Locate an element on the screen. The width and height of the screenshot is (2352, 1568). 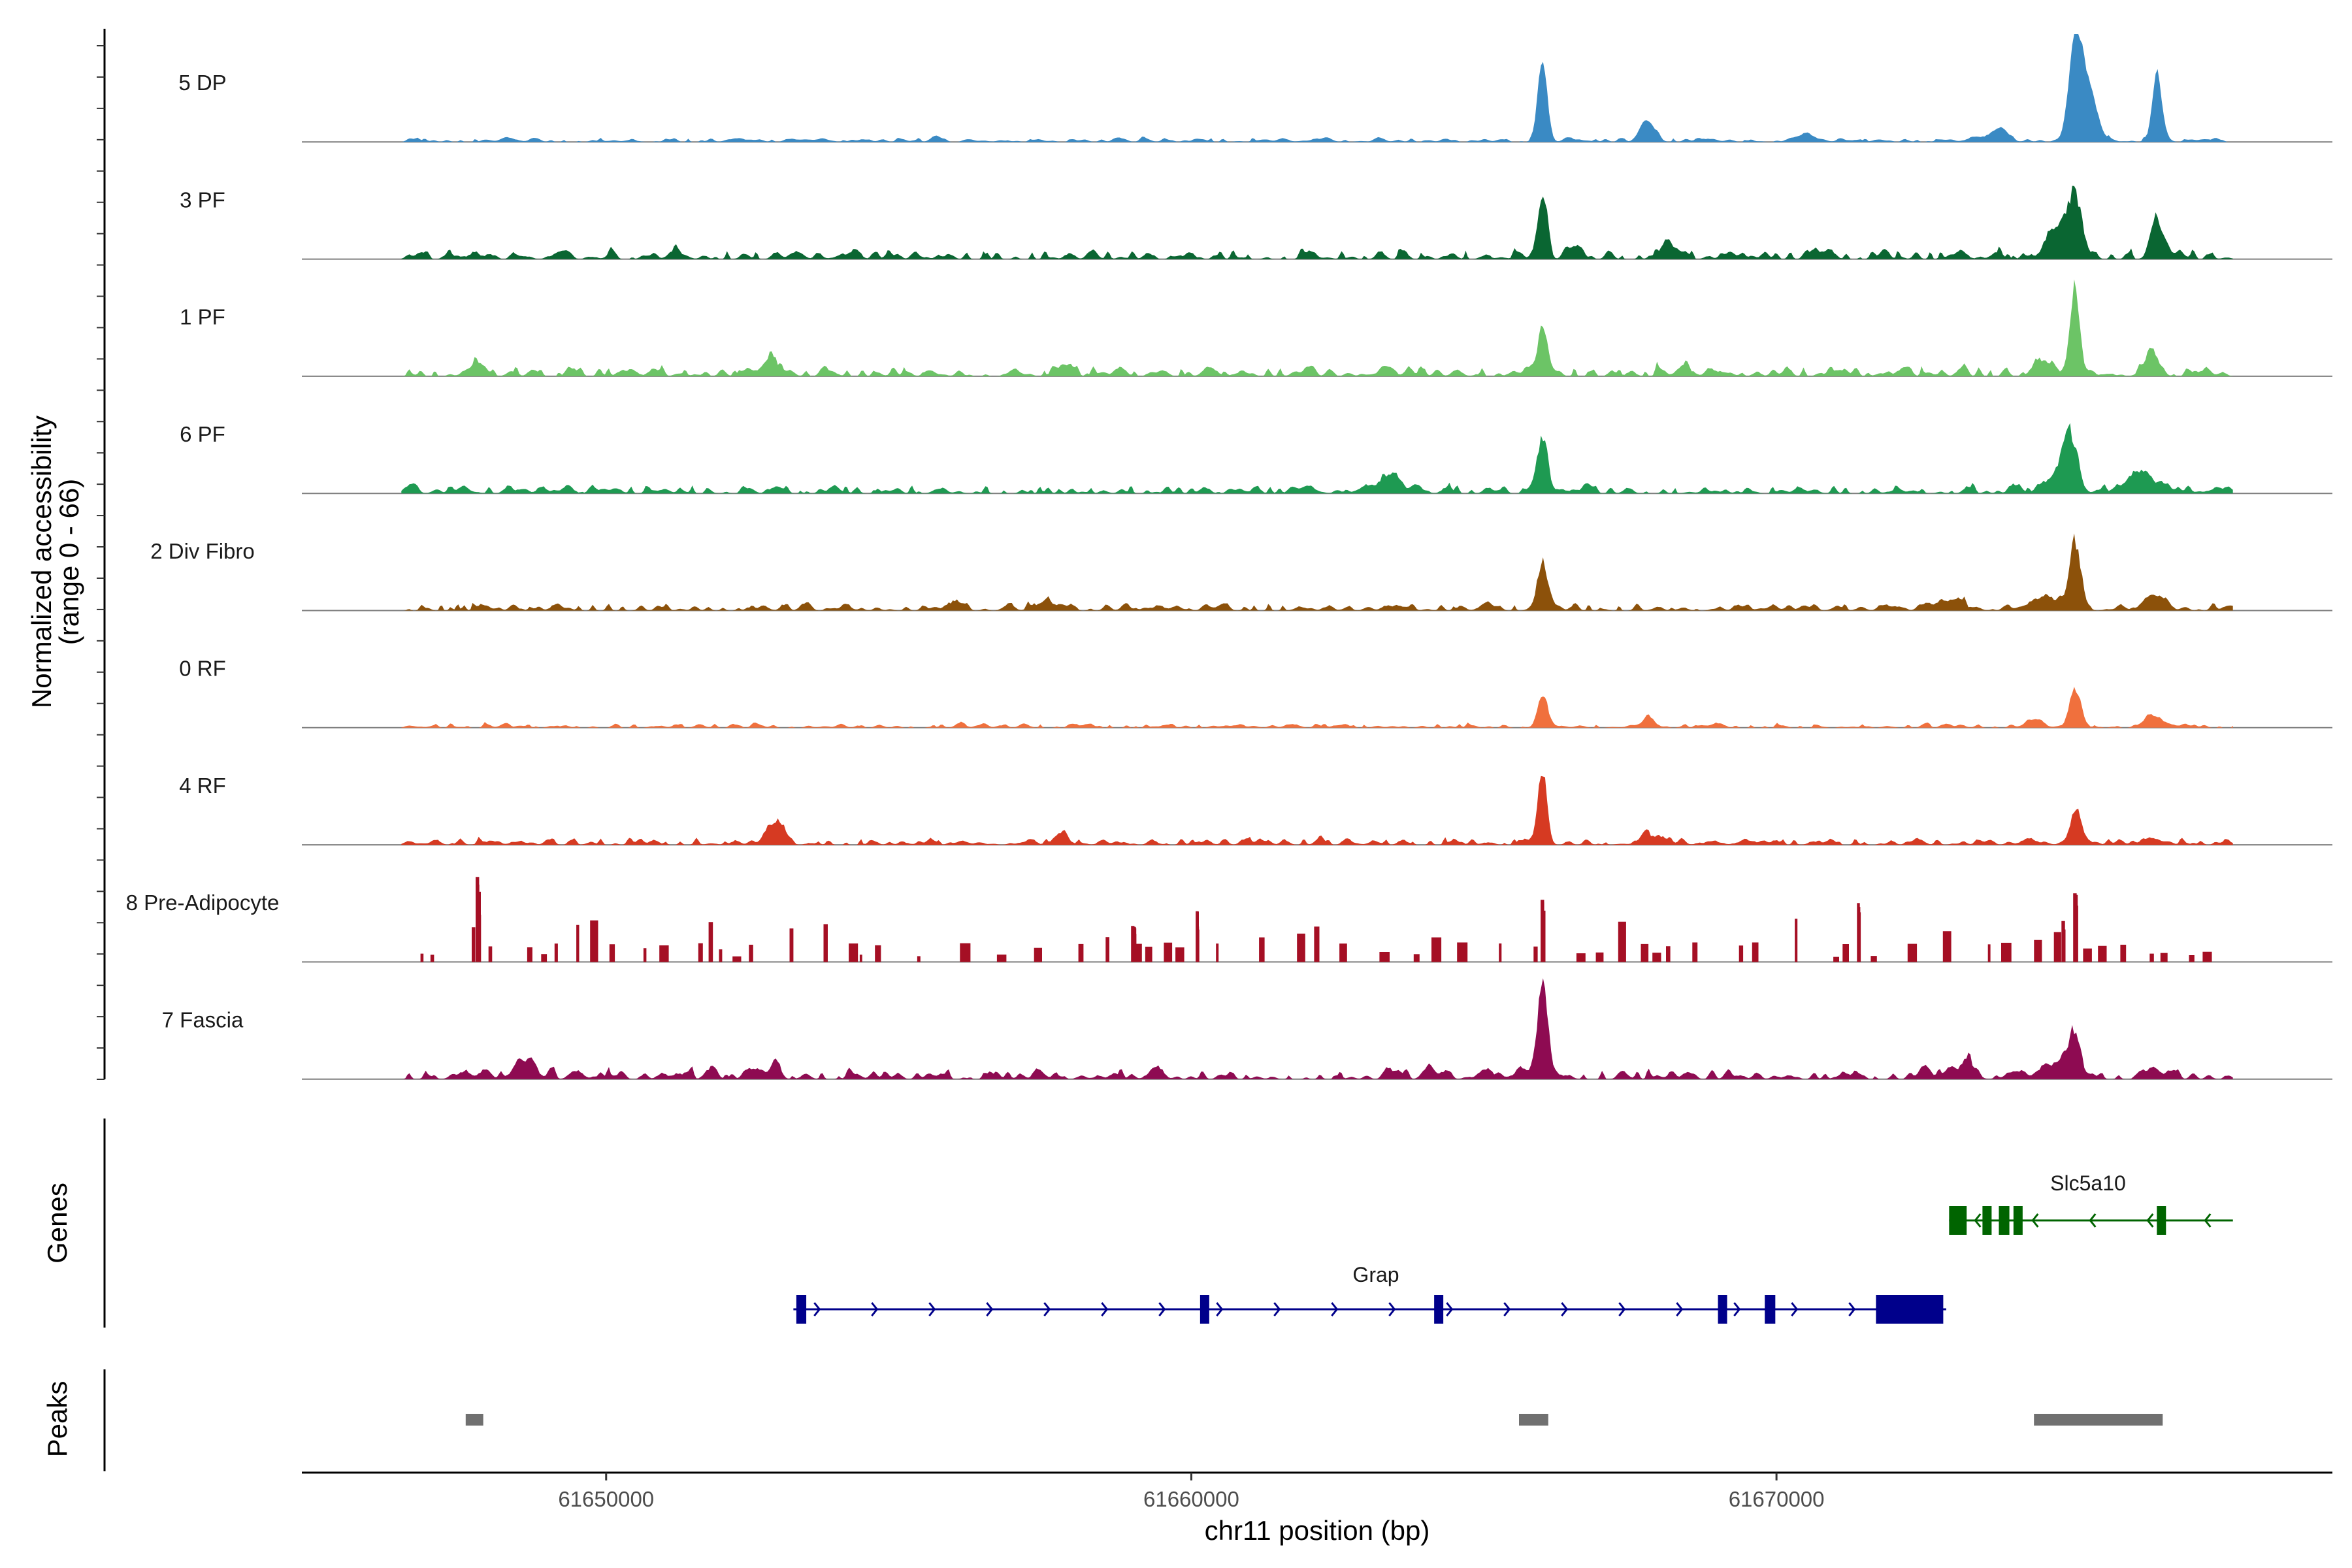
track-1-pf: 1 PF is located at coordinates (1256, 328).